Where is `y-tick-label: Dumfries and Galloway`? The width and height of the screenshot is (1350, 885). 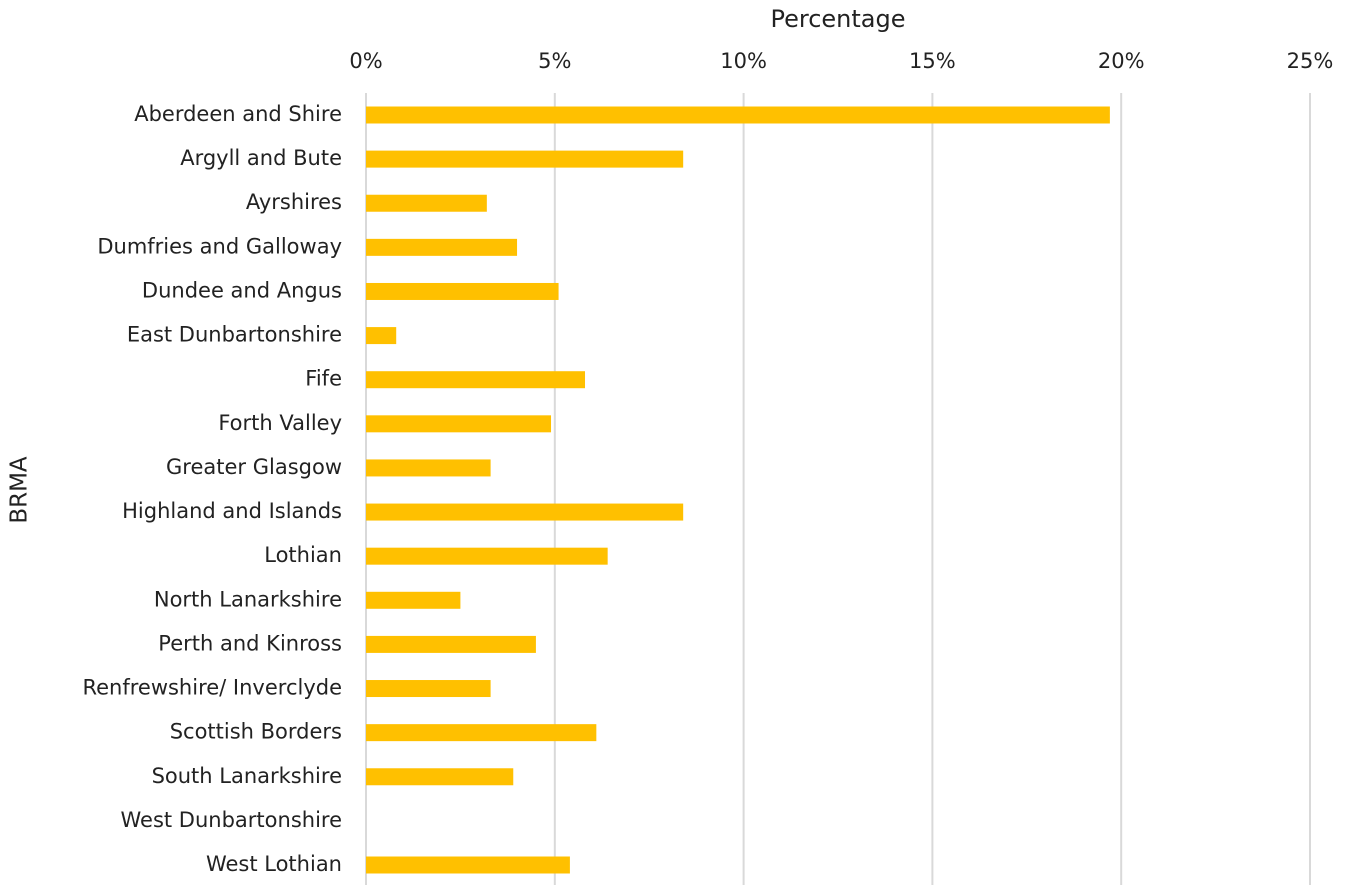
y-tick-label: Dumfries and Galloway is located at coordinates (219, 246).